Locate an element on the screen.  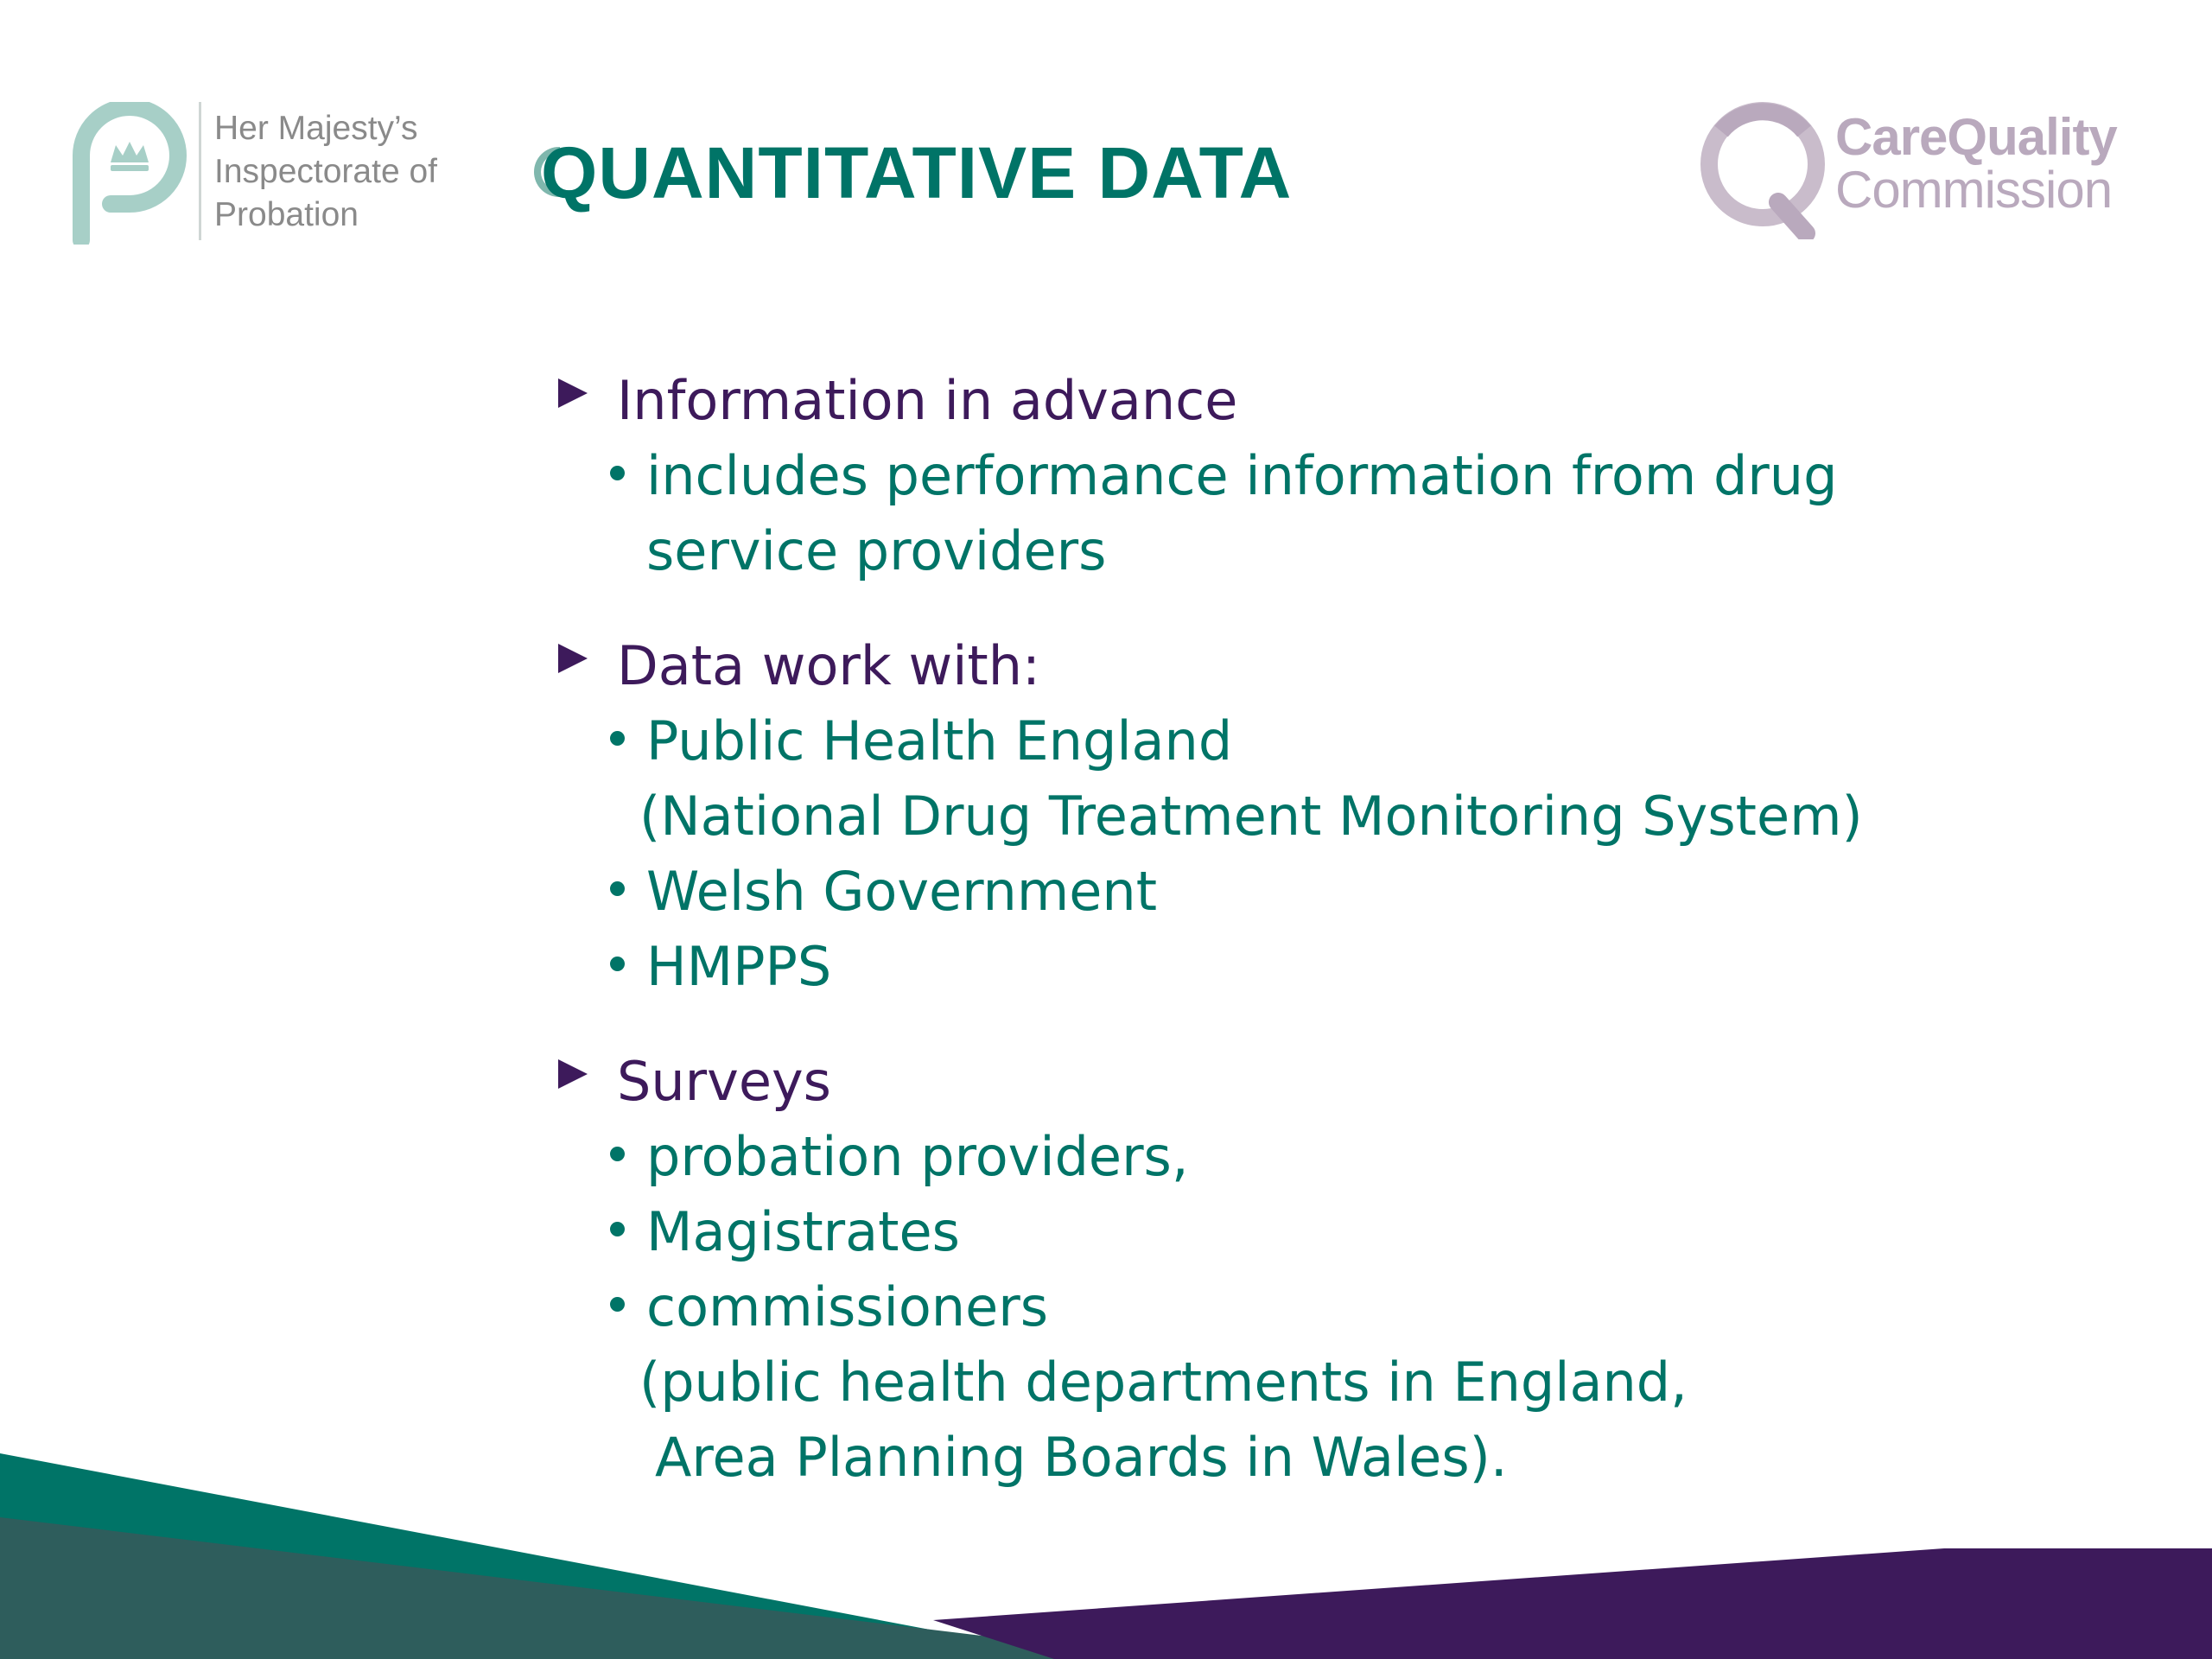
cqc-logo: CareQuality Commission is located at coordinates (1920, 168).